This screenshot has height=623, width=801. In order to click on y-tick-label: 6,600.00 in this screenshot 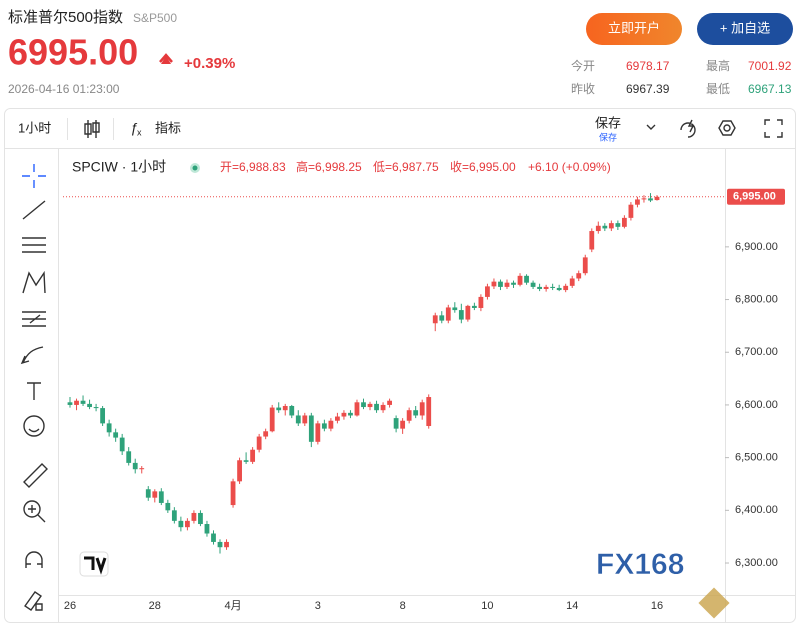, I will do `click(756, 405)`.